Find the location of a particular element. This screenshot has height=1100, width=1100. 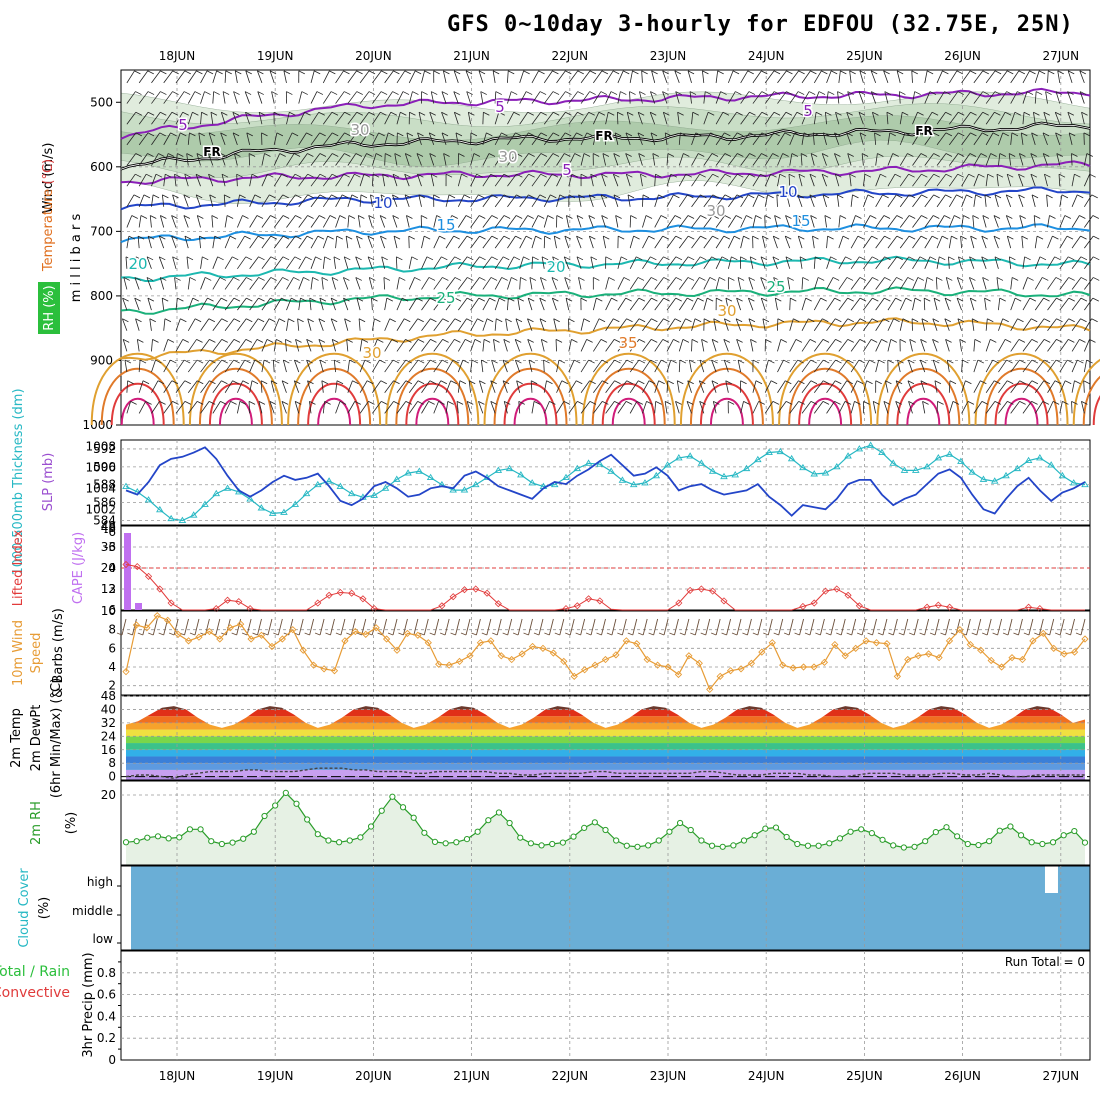

surface-wind-barb-flag is located at coordinates (171, 634).